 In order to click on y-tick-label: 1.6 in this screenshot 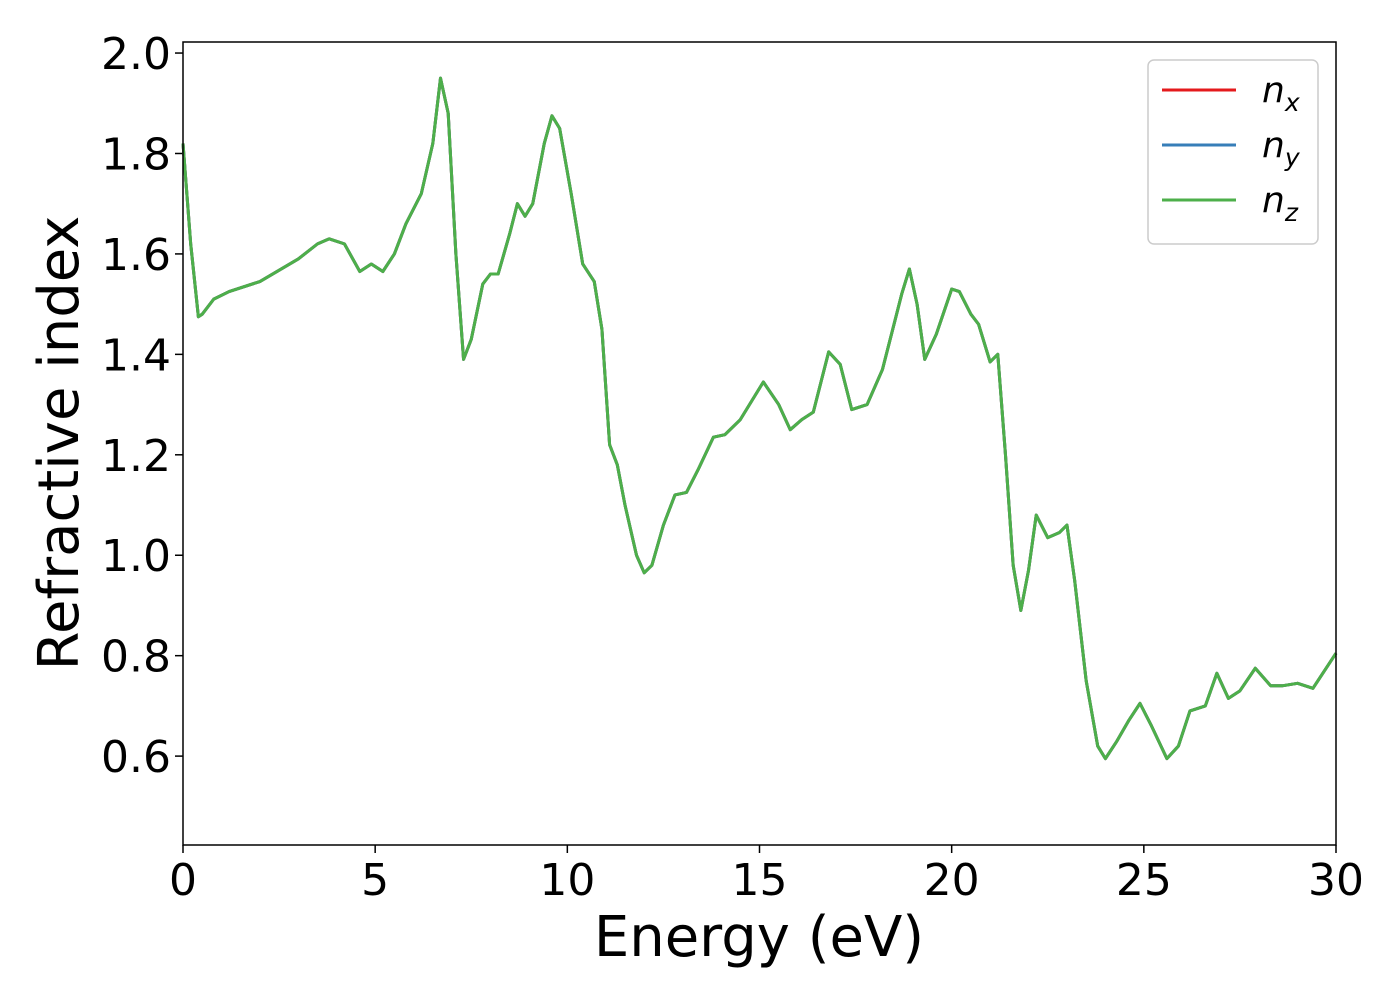, I will do `click(136, 255)`.